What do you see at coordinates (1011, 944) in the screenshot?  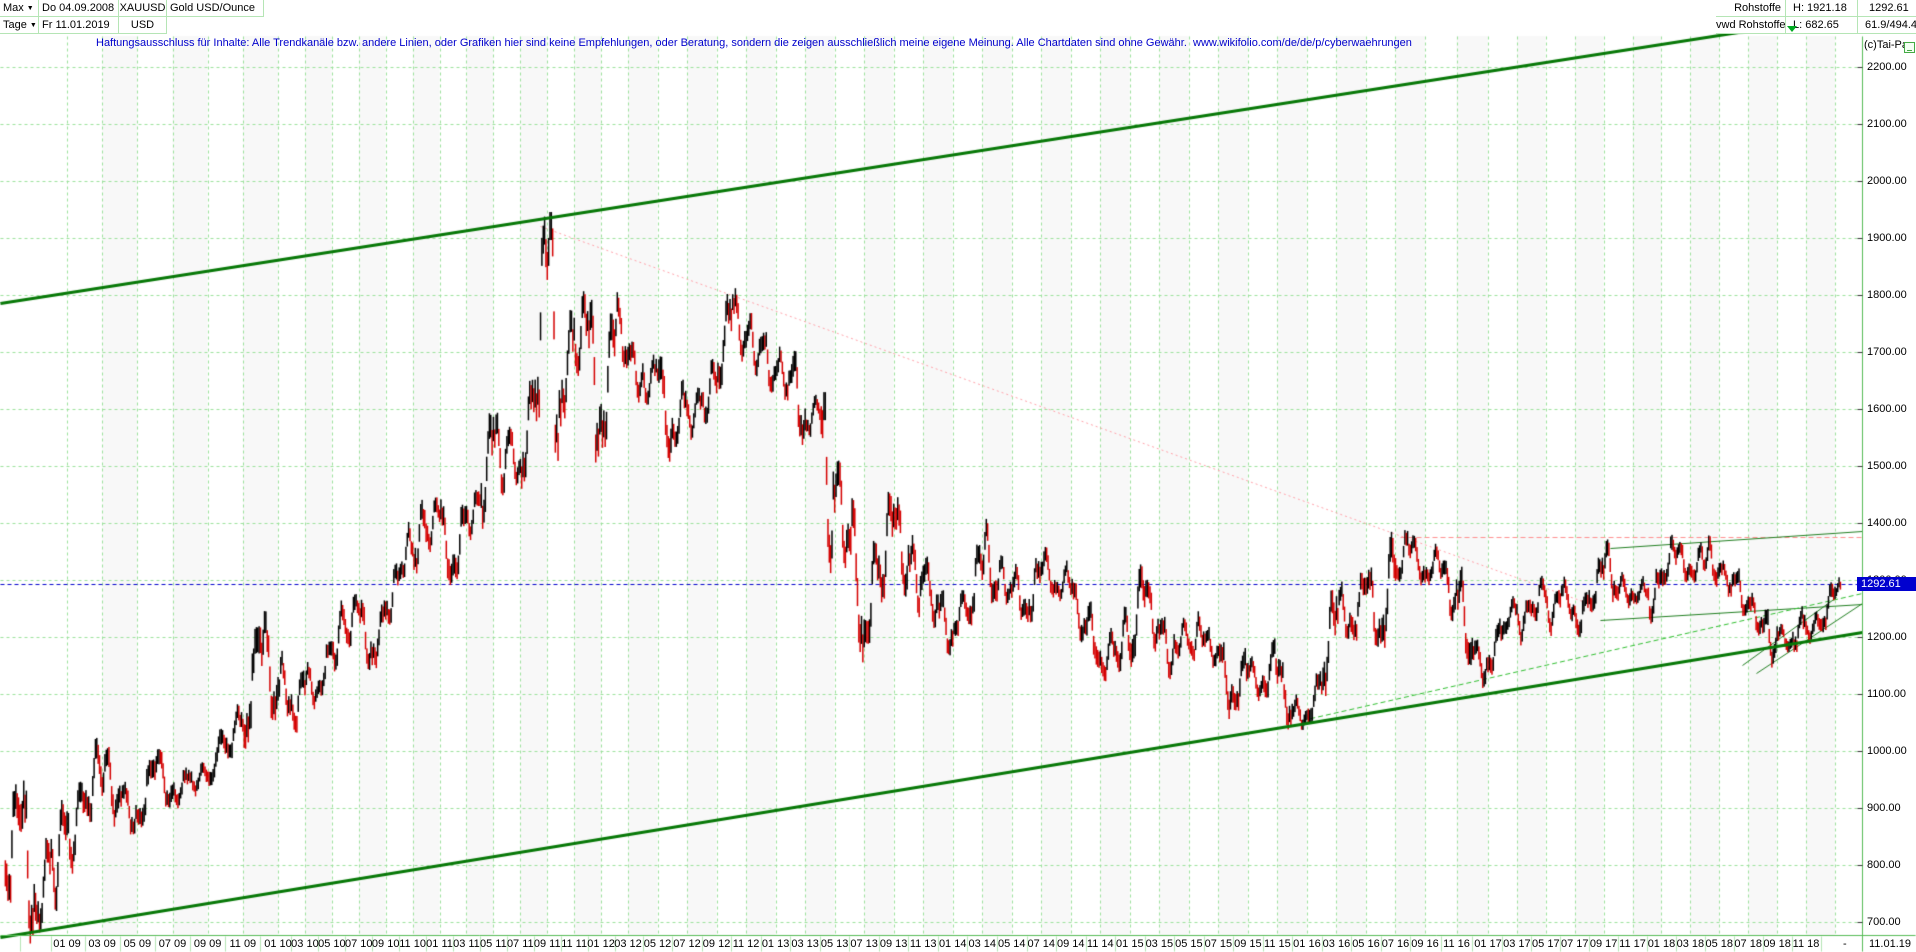 I see `x-axis-label: 05 14` at bounding box center [1011, 944].